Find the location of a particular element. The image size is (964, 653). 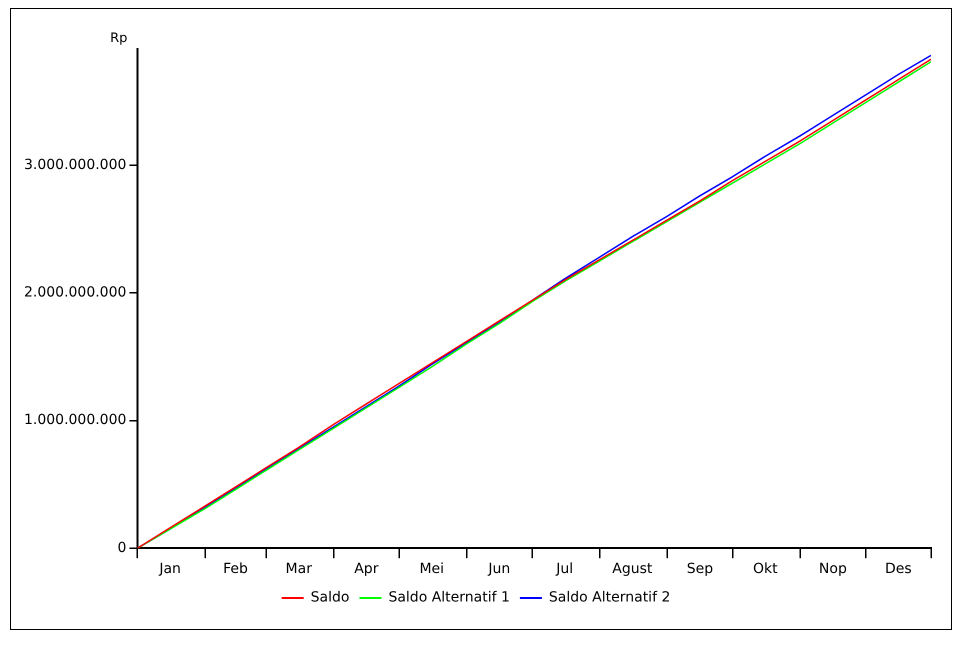

x-tick-label: Apr is located at coordinates (366, 569).